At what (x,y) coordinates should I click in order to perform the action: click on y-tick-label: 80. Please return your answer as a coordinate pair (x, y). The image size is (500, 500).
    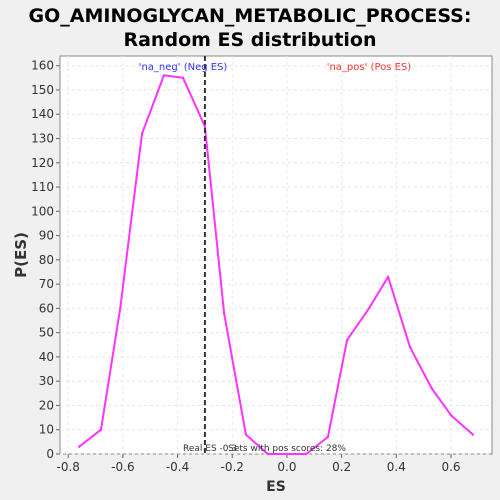
    Looking at the image, I should click on (46, 260).